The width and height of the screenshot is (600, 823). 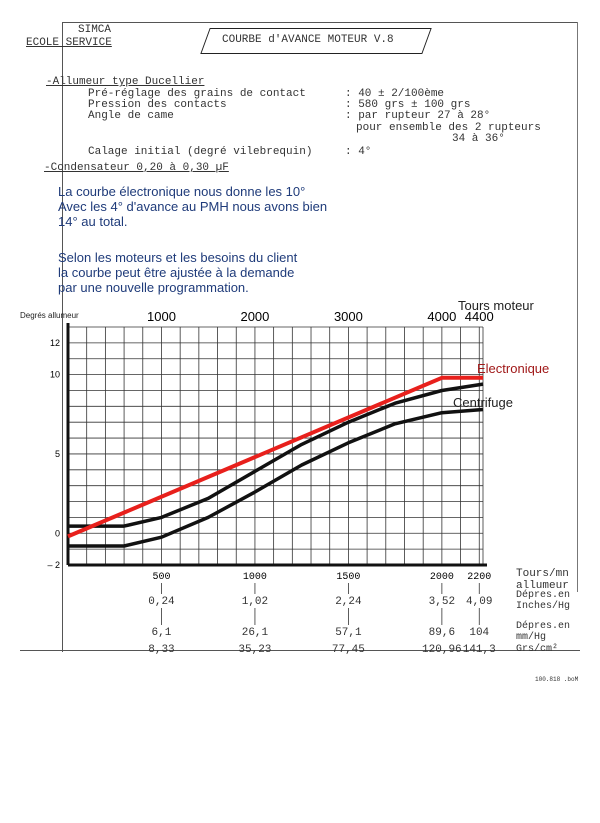 What do you see at coordinates (131, 116) in the screenshot?
I see `spec-label: Angle de came` at bounding box center [131, 116].